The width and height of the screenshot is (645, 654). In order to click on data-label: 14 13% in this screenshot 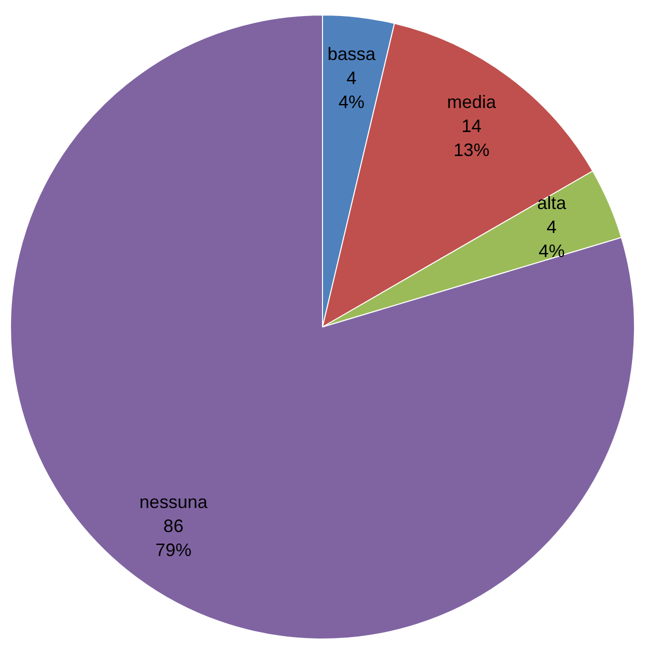, I will do `click(472, 138)`.